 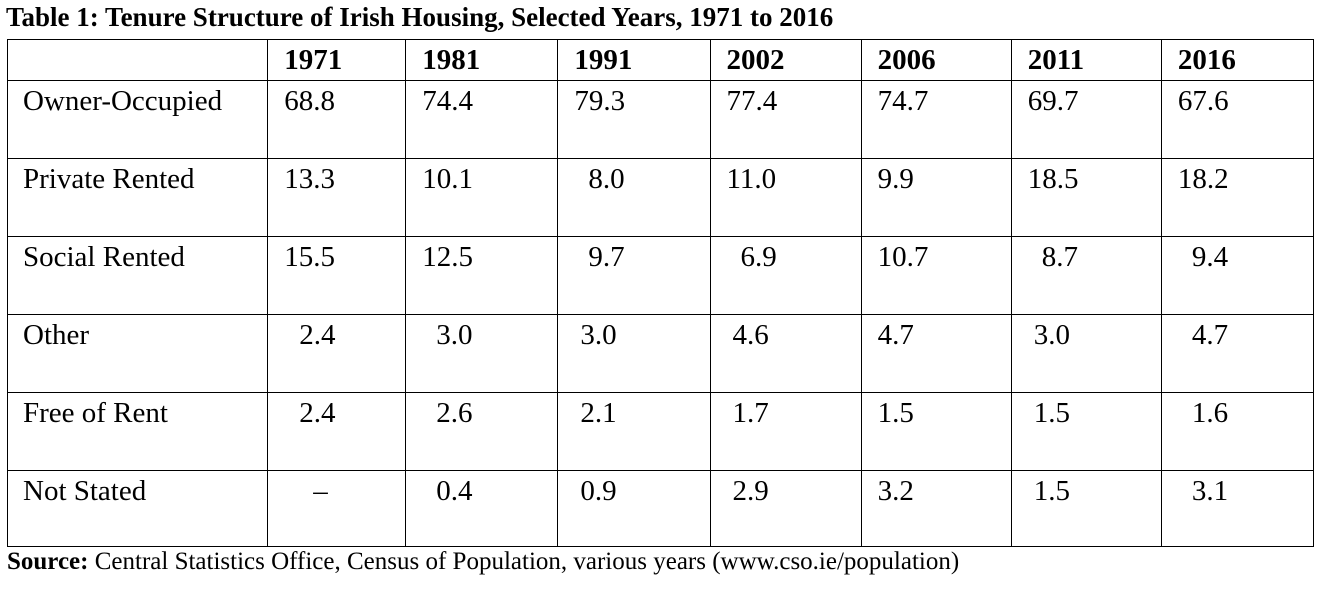 What do you see at coordinates (1237, 275) in the screenshot?
I see `table-cell: 9.4` at bounding box center [1237, 275].